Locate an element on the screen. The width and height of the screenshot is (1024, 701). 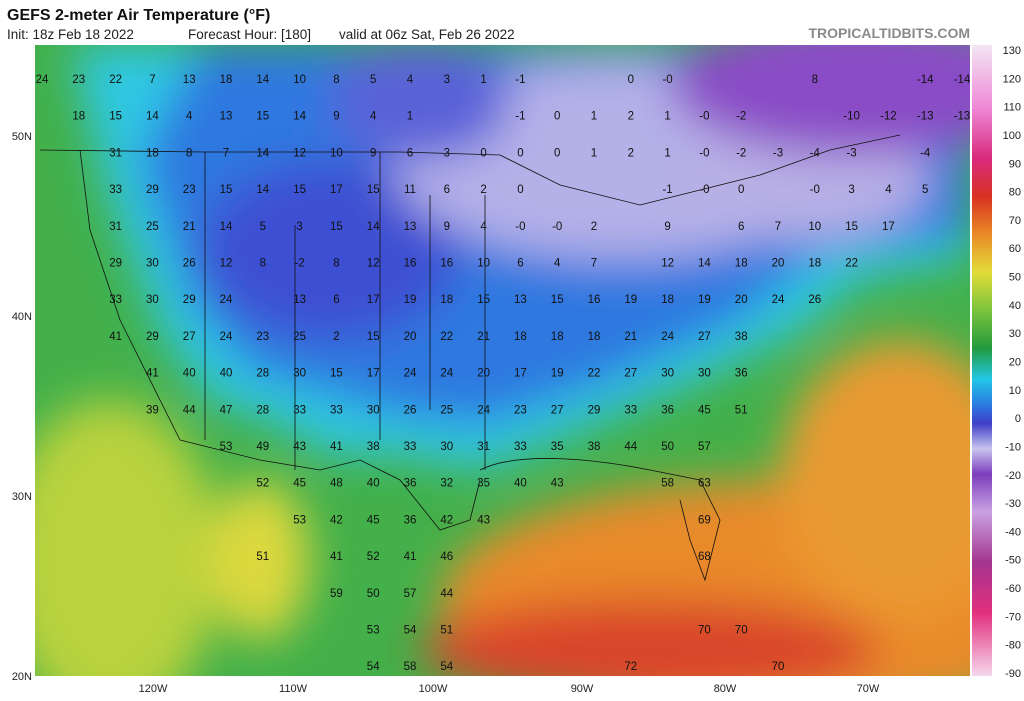
grid-value: 47 is located at coordinates (226, 410).